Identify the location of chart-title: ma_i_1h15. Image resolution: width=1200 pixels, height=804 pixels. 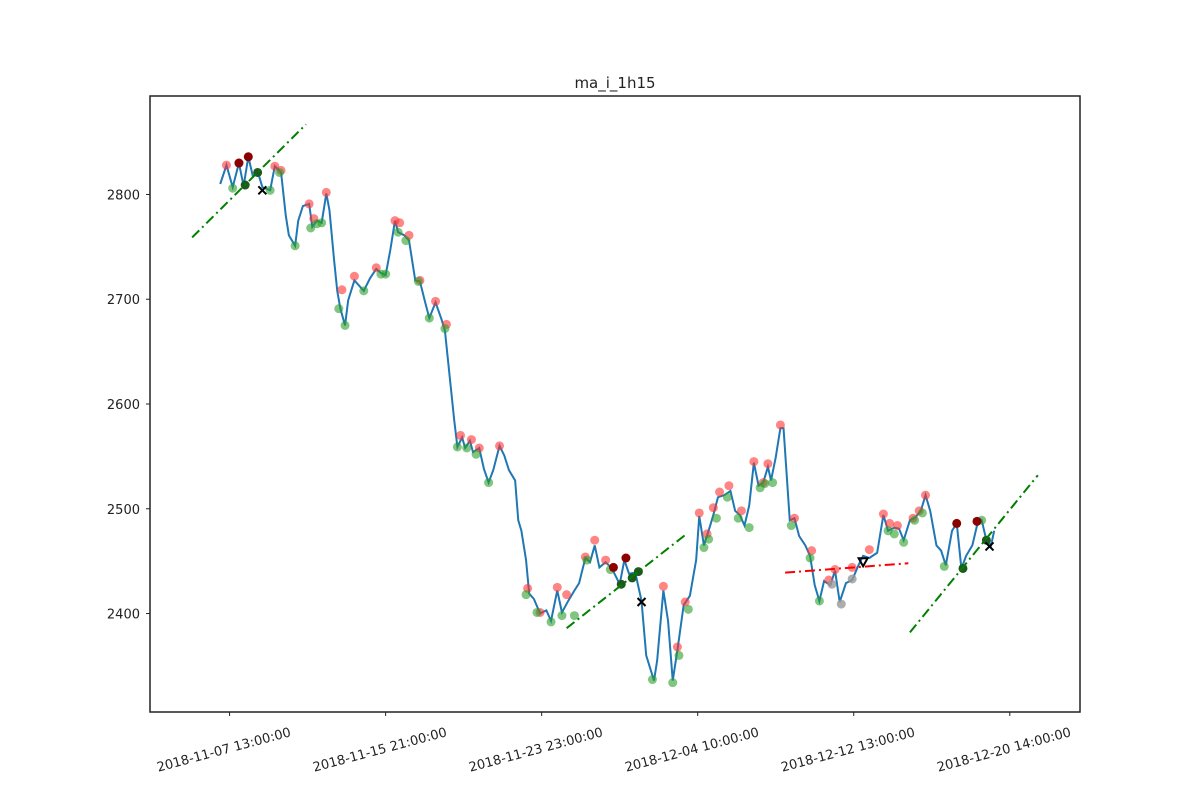
(614, 83).